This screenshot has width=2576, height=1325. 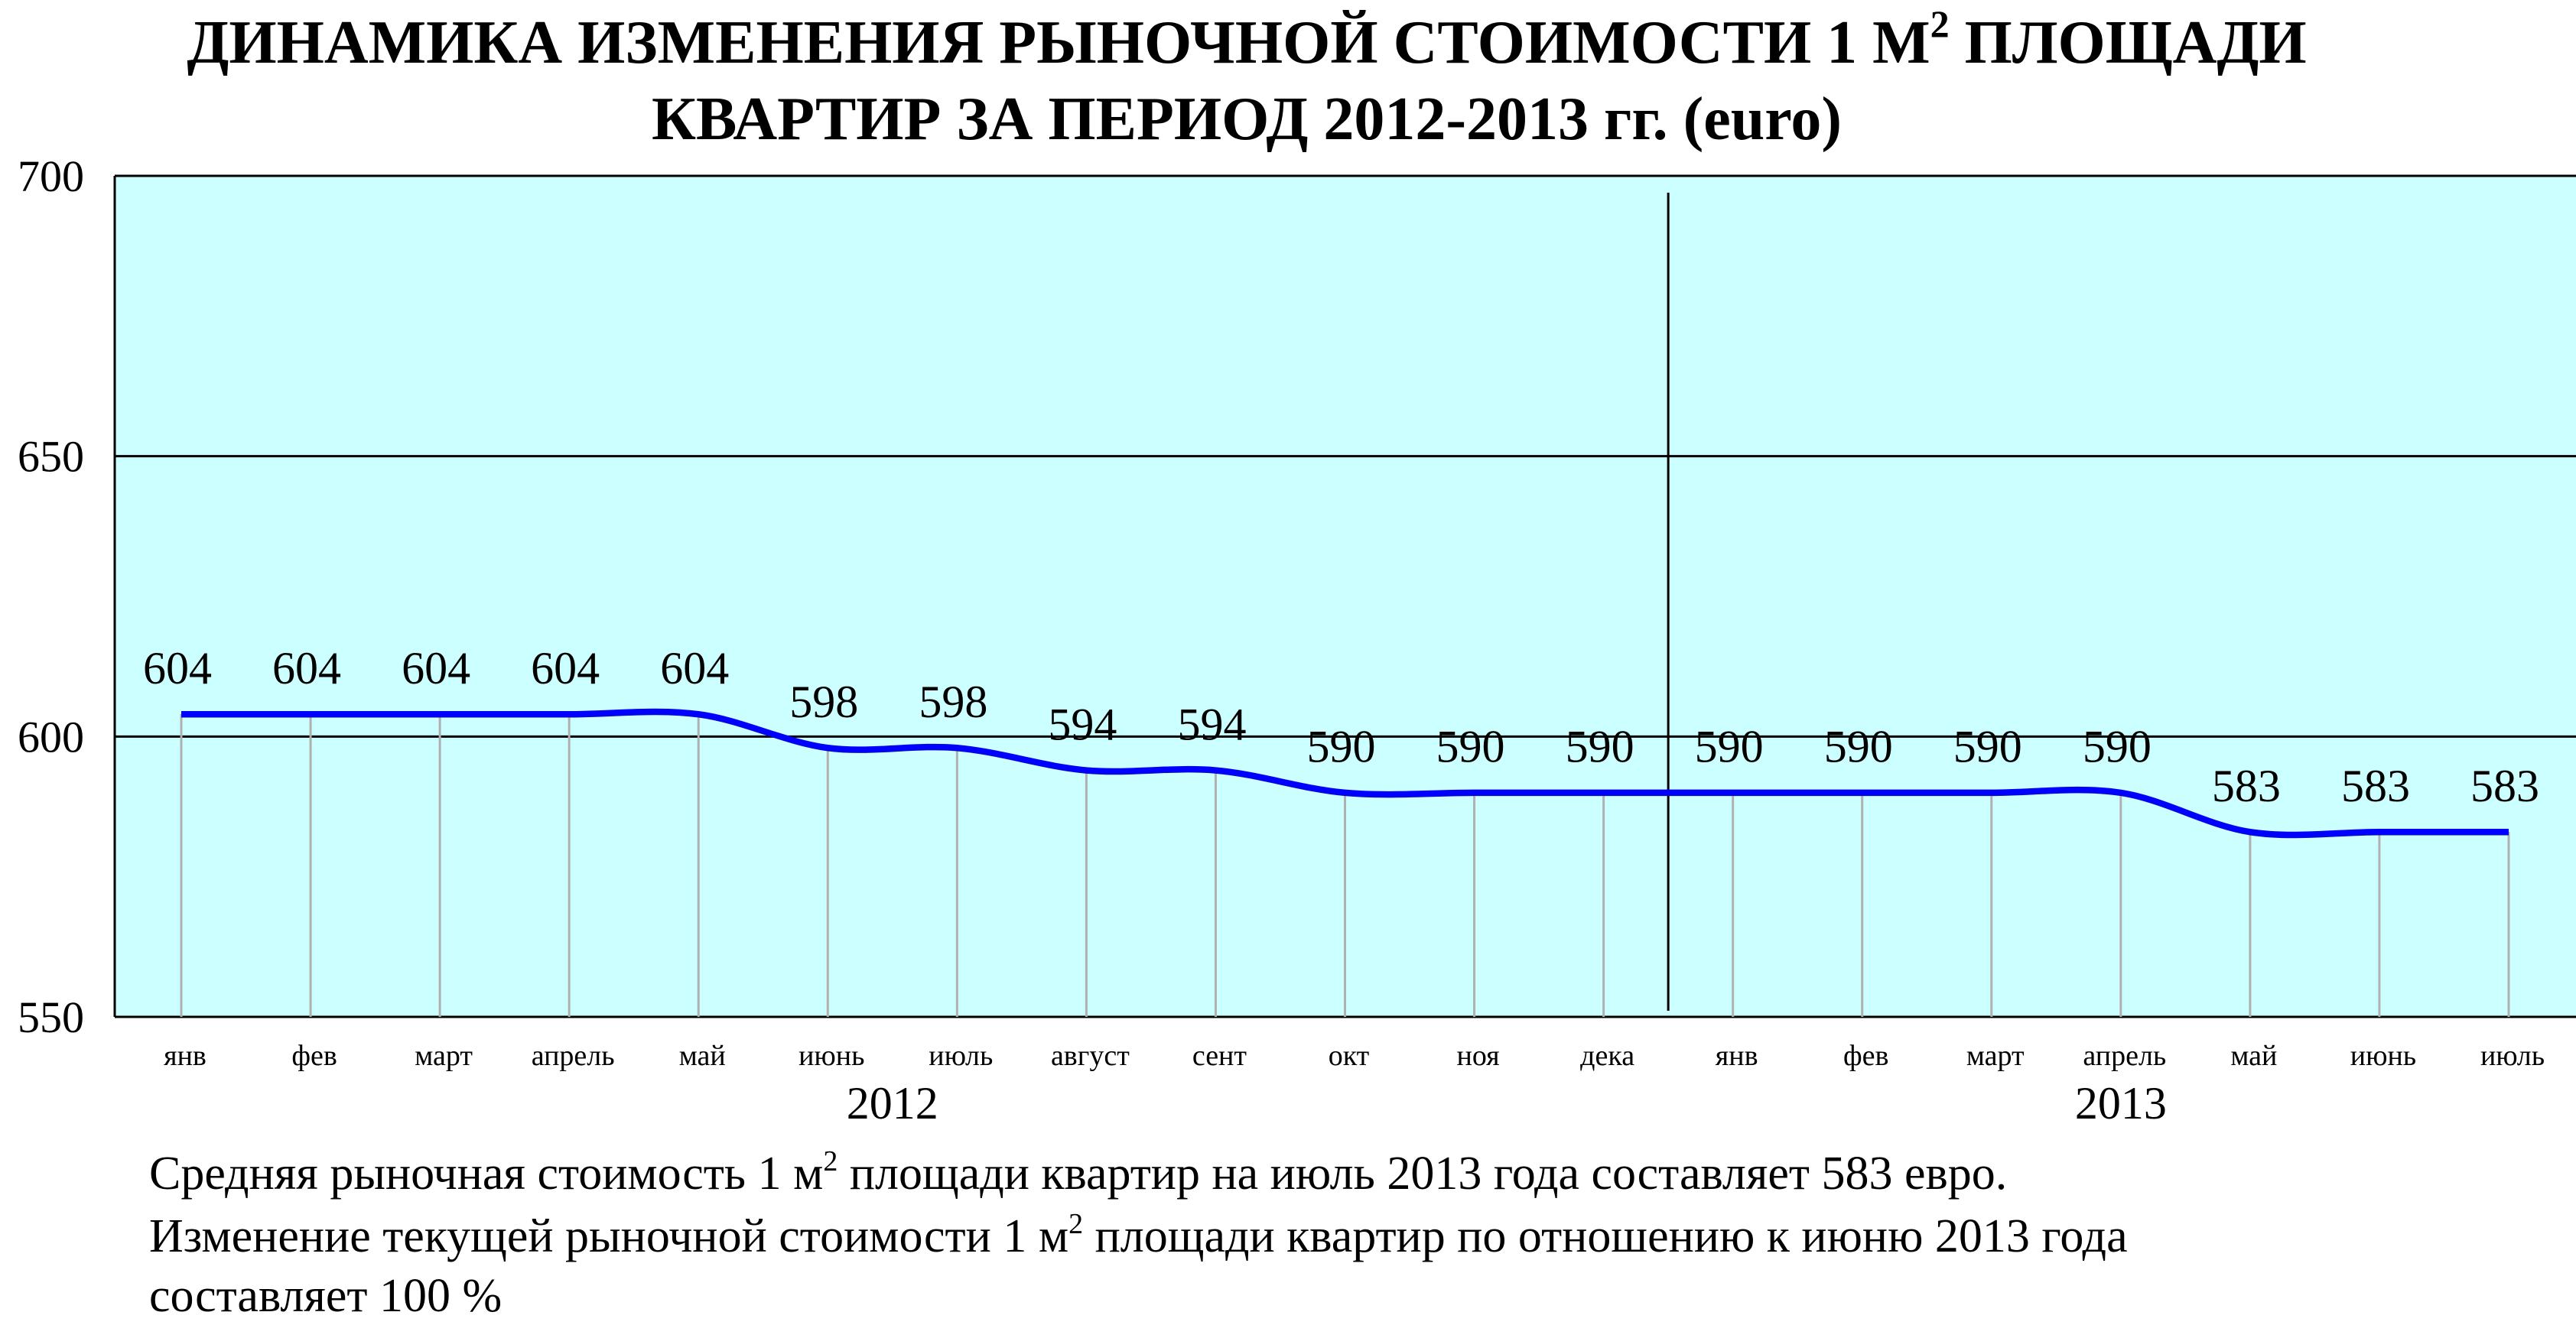 What do you see at coordinates (1090, 1056) in the screenshot?
I see `x-tick-label: август` at bounding box center [1090, 1056].